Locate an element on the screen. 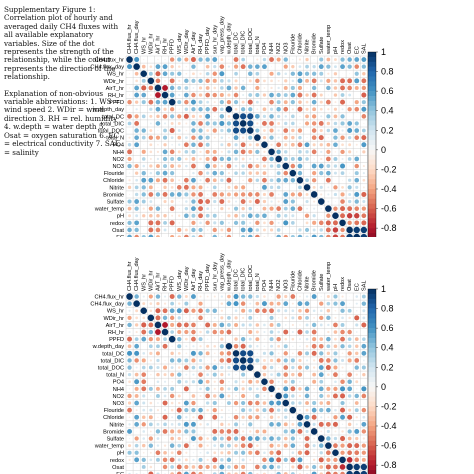  row-label: PPFD is located at coordinates (116, 103).